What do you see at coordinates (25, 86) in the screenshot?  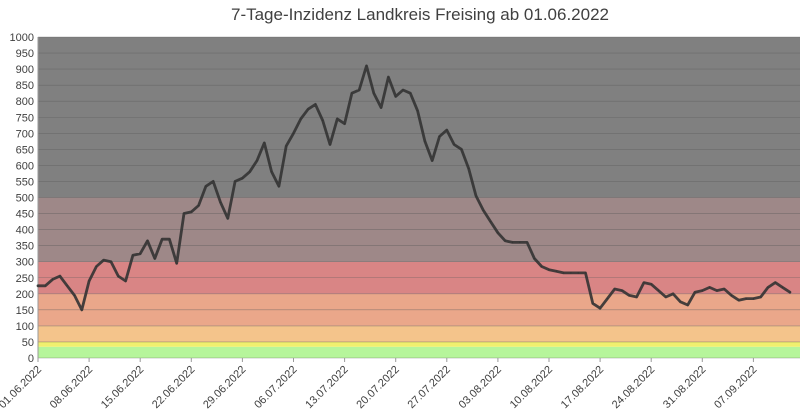 I see `y-tick-label-850: 850` at bounding box center [25, 86].